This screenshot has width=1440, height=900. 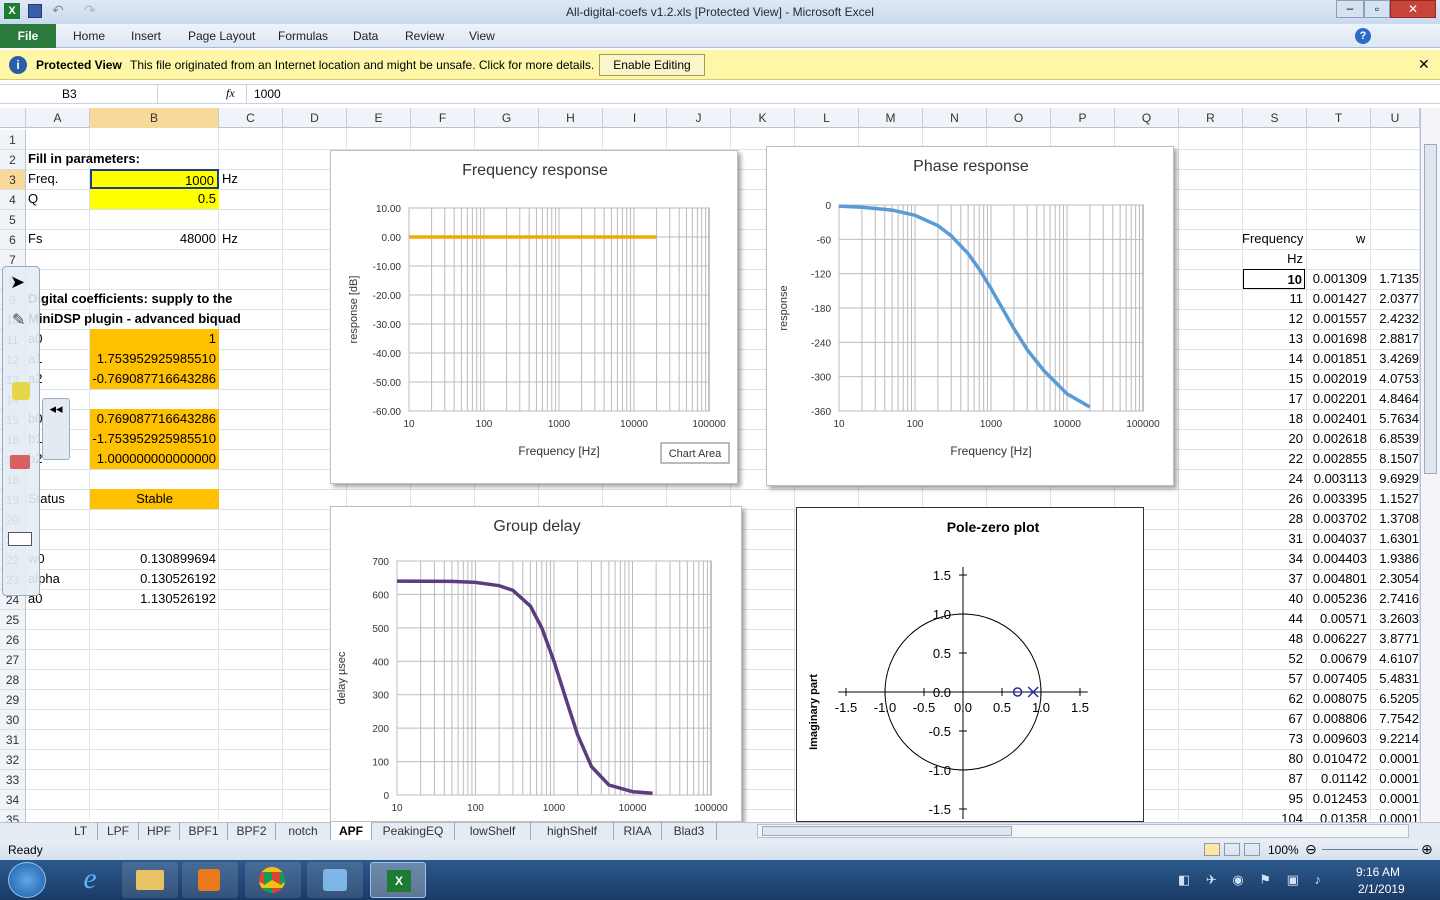 I want to click on table-cell-w: 0.00571, so click(x=1343, y=618).